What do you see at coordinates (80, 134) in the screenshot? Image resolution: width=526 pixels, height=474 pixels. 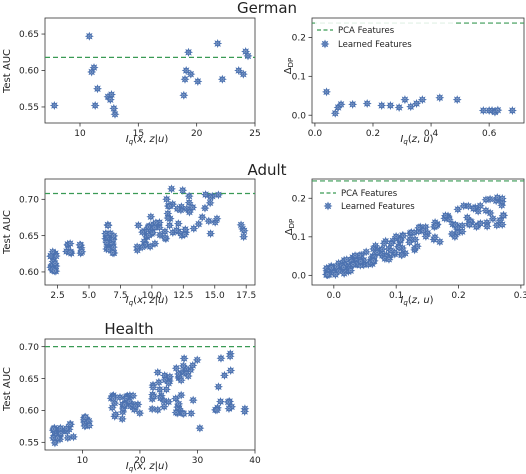 I see `x-tick-label: 10` at bounding box center [80, 134].